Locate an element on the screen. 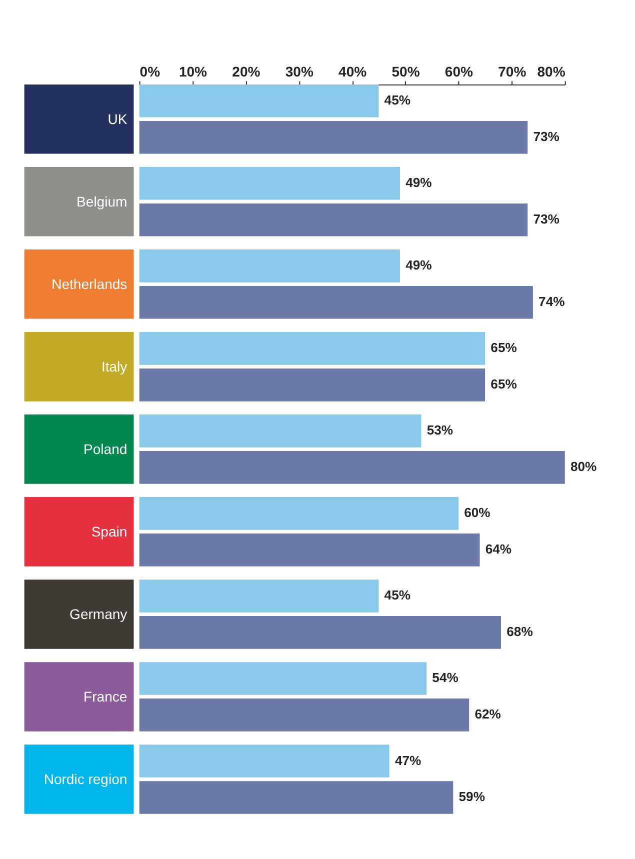  data-label: 47% is located at coordinates (408, 760).